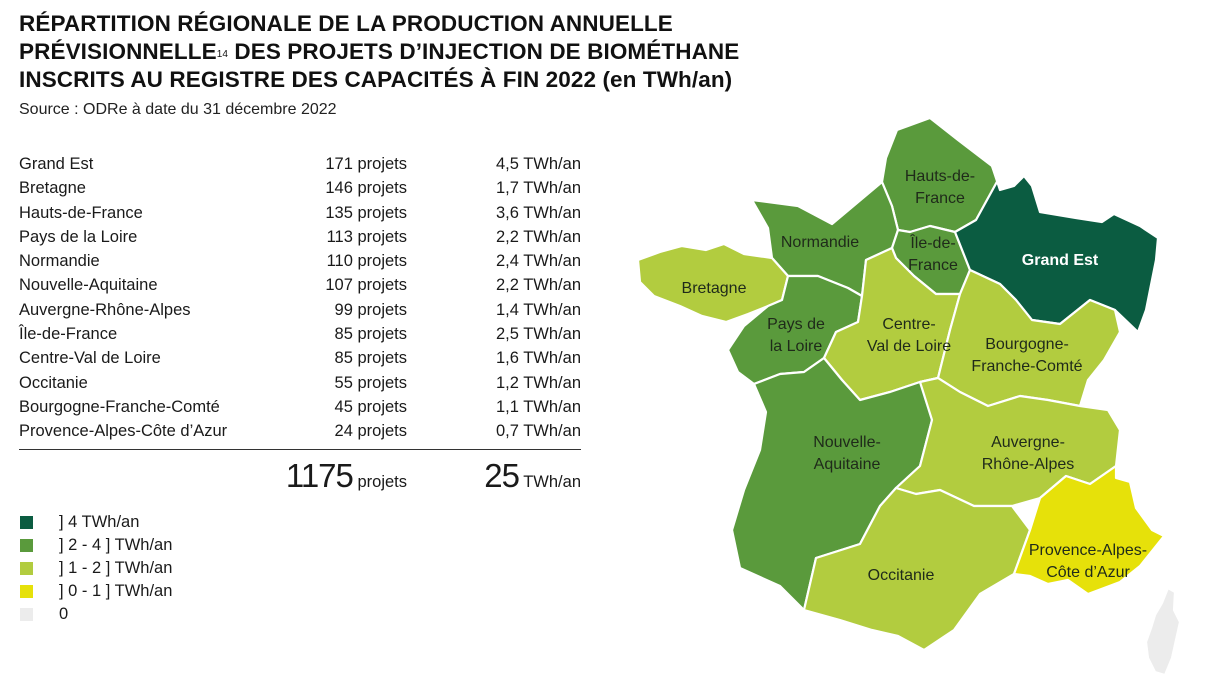 The image size is (1205, 698). Describe the element at coordinates (59, 261) in the screenshot. I see `row-region: Normandie` at that location.